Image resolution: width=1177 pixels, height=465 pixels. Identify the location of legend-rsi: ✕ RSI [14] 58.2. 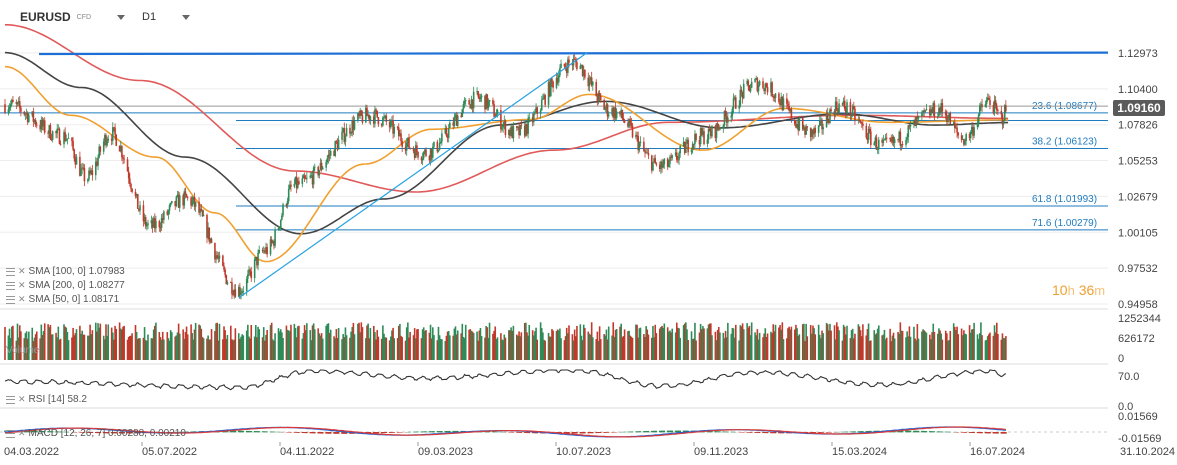
(46, 399).